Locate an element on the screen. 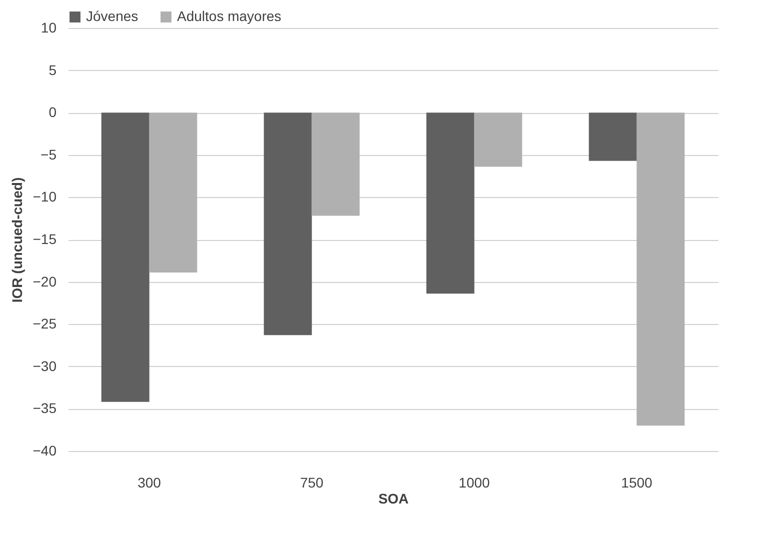 The image size is (757, 556). y-tick-label: −30 is located at coordinates (44, 366).